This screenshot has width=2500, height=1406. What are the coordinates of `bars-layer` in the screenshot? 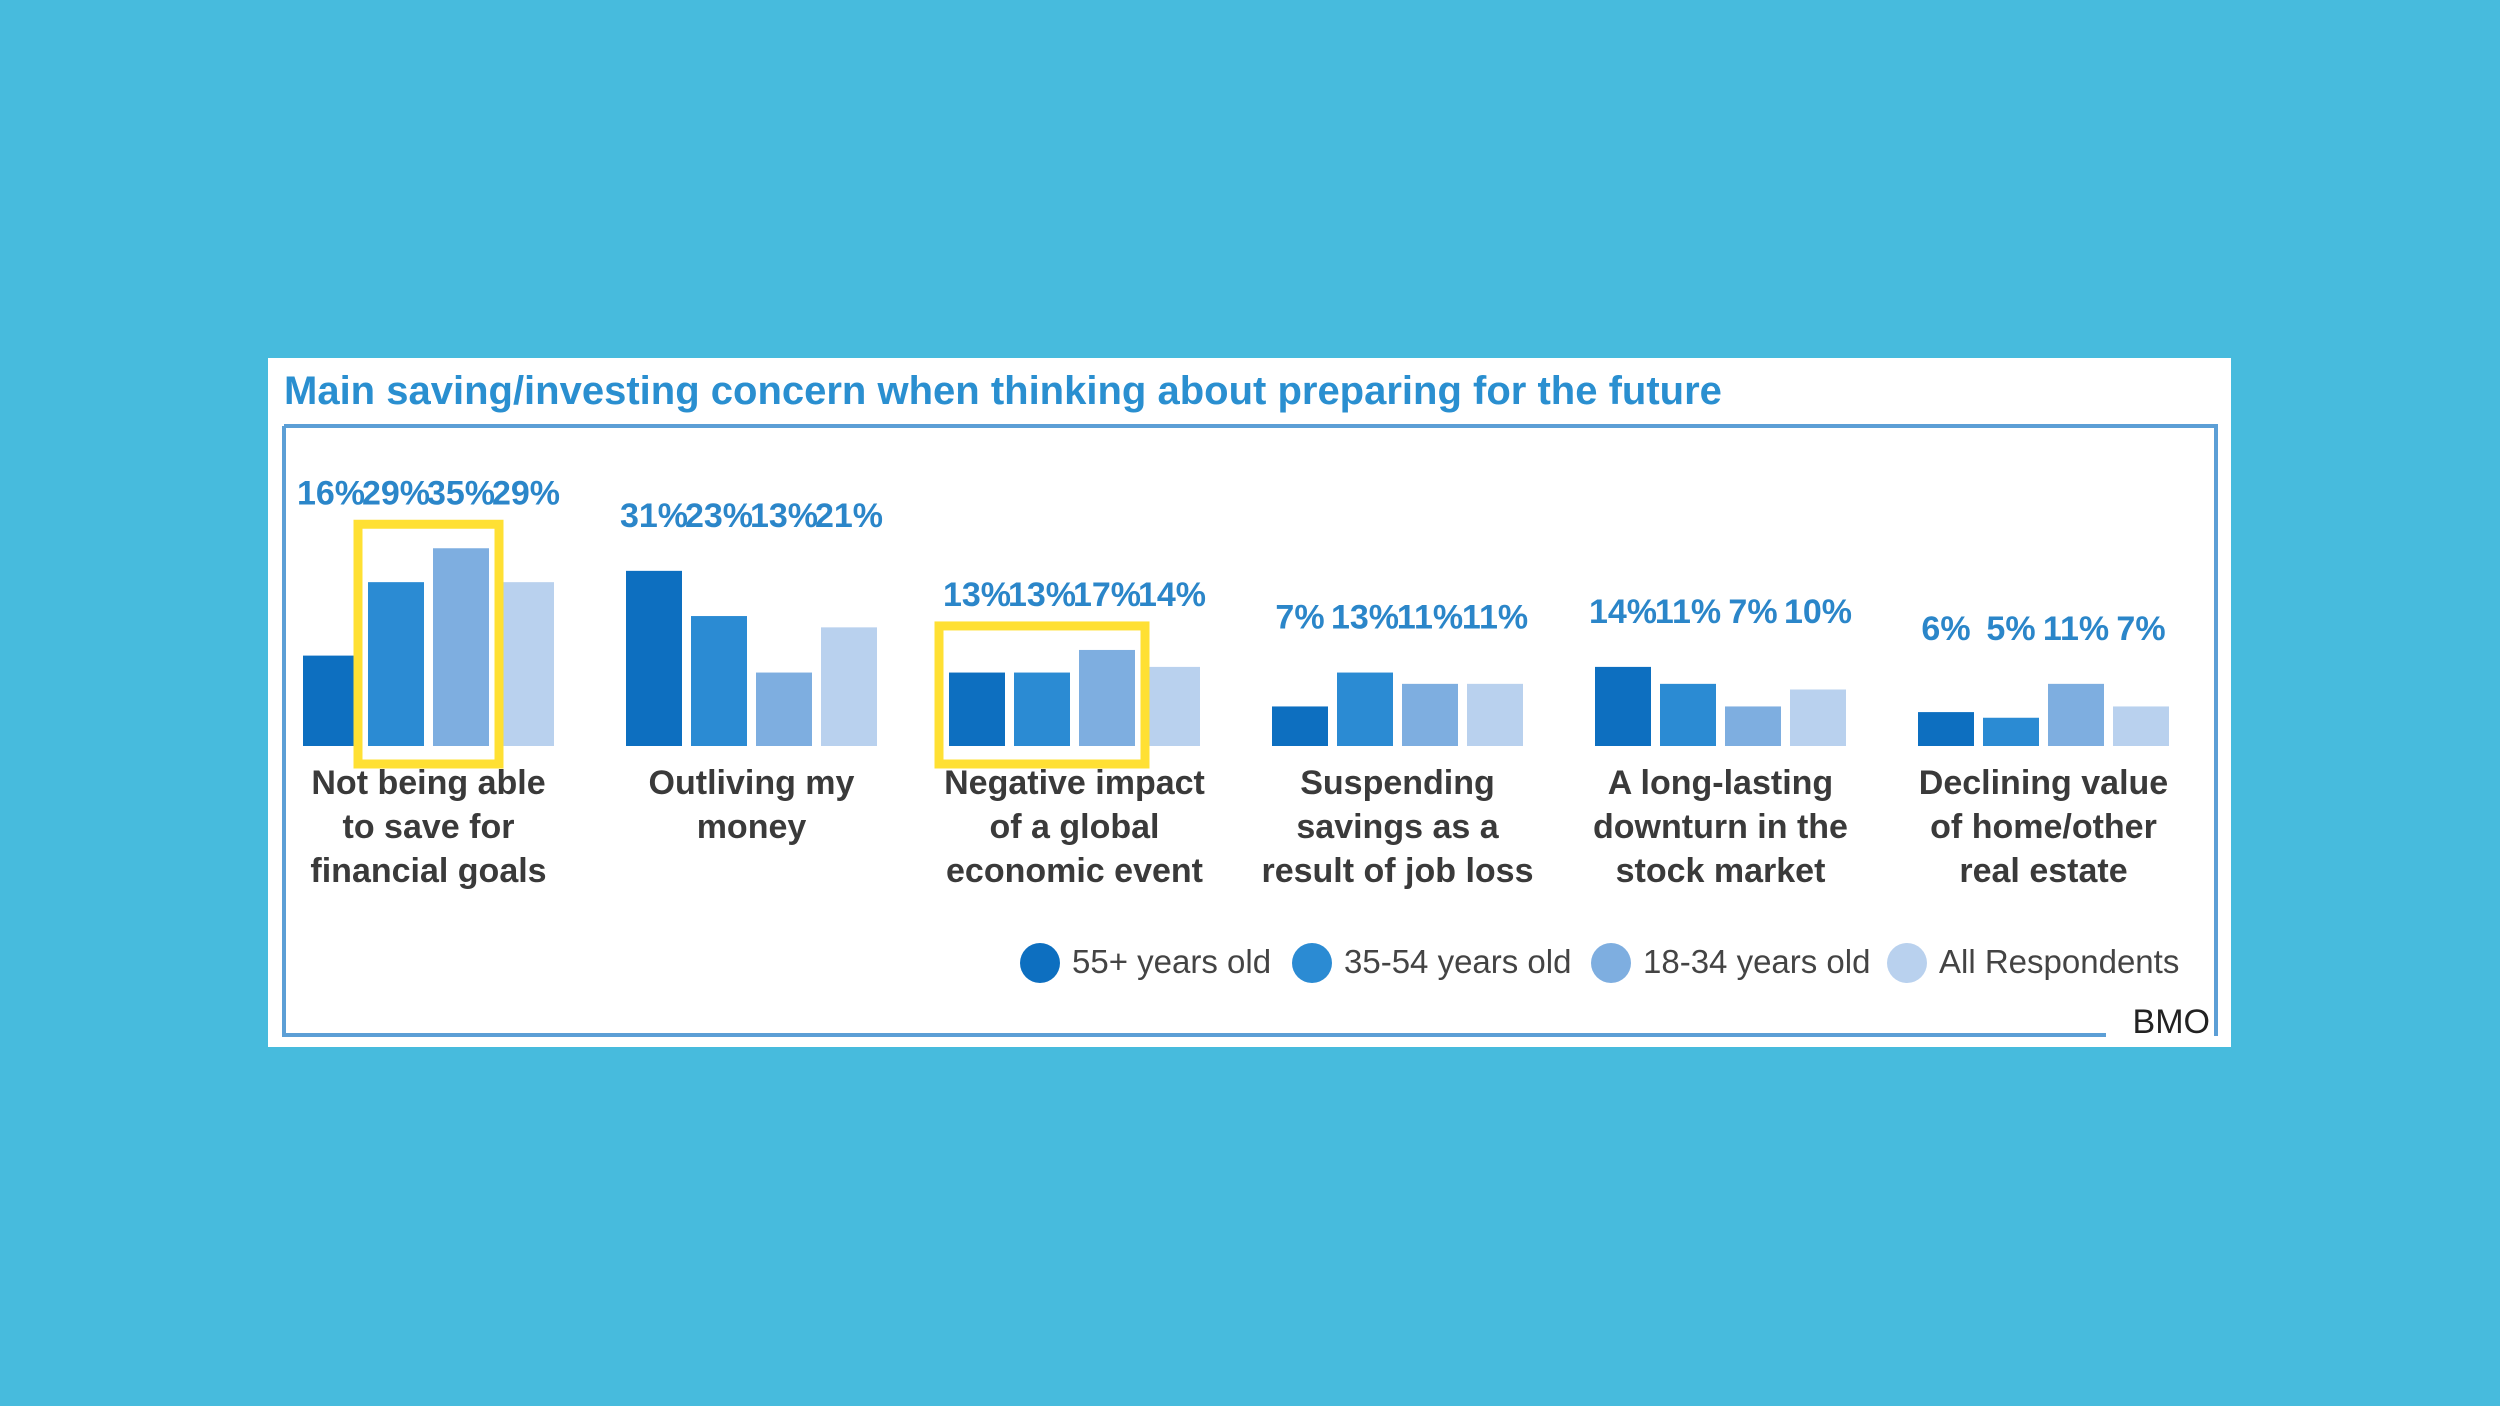 It's located at (1236, 647).